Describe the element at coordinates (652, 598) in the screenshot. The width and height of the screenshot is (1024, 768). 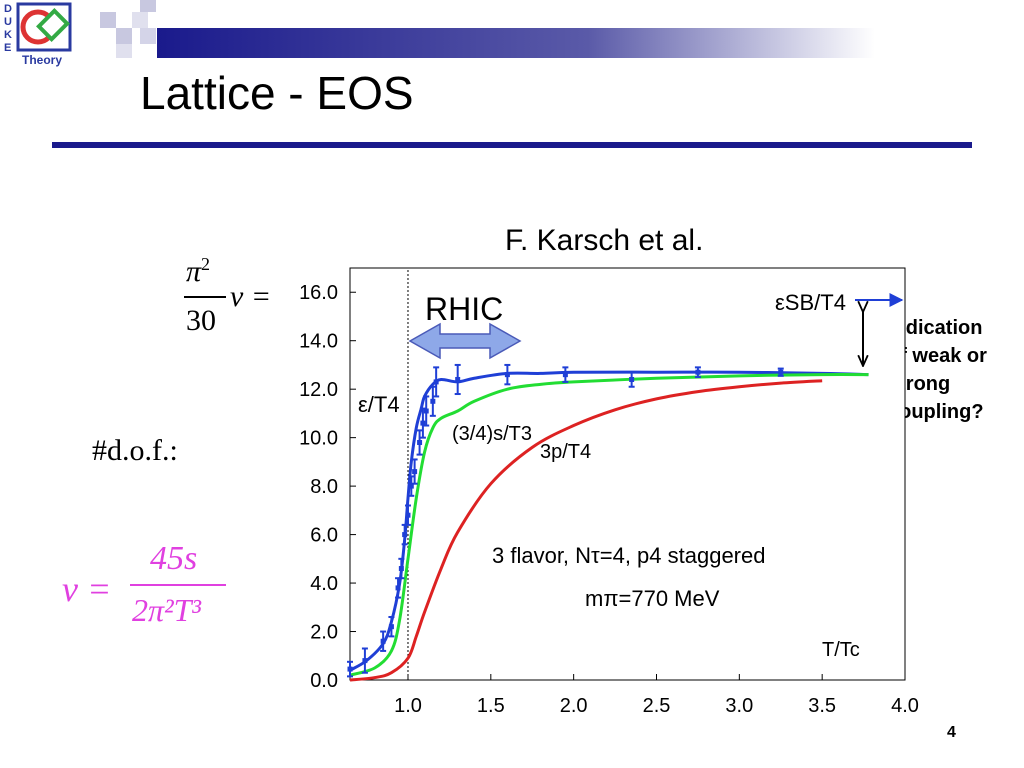
I see `info-line-2: mπ=770 MeV` at that location.